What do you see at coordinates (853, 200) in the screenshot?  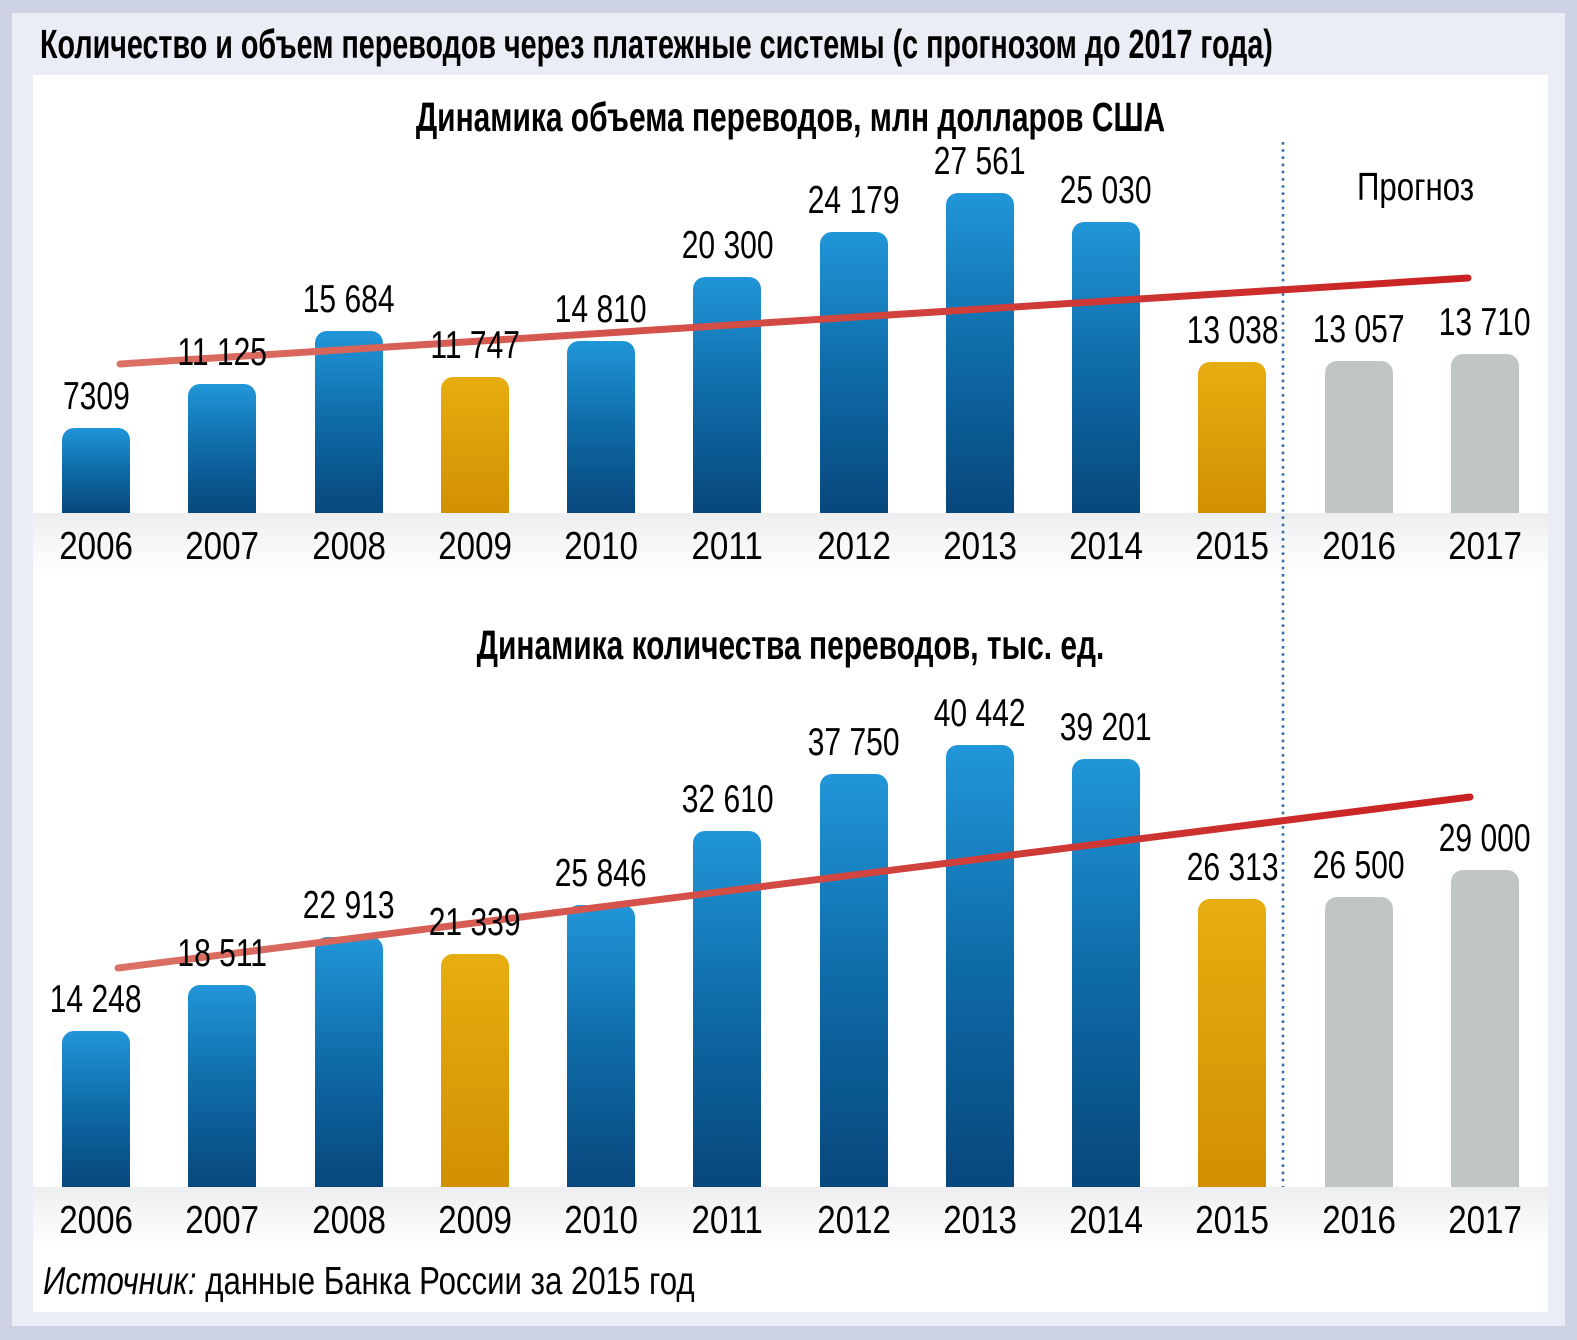 I see `bar-value-label: 24 179` at bounding box center [853, 200].